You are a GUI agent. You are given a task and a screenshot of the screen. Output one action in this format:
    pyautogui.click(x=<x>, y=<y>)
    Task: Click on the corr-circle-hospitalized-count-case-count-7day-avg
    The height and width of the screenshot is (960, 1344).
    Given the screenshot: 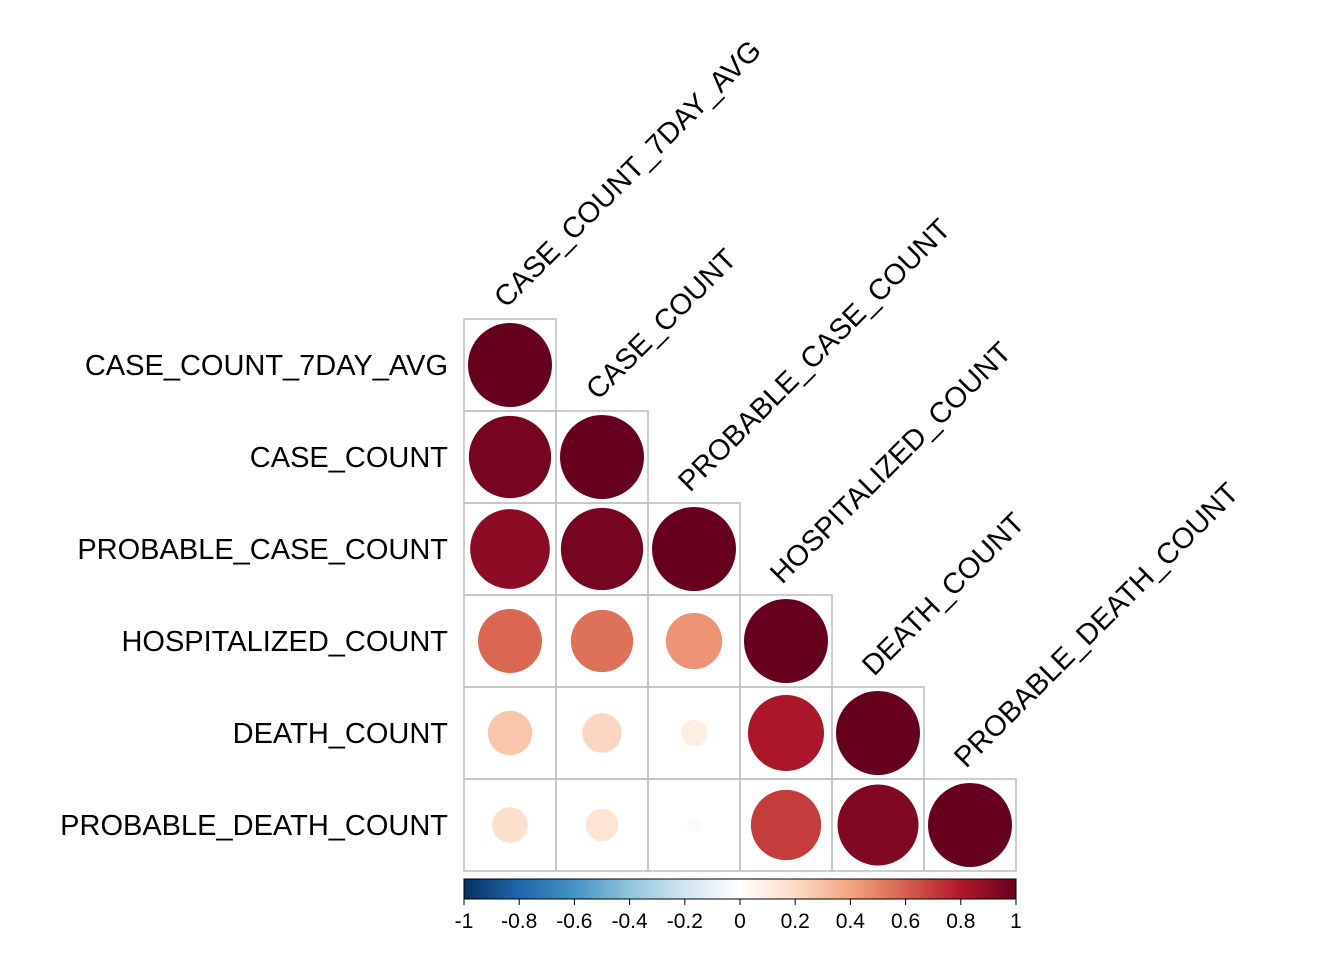 What is the action you would take?
    pyautogui.click(x=510, y=641)
    